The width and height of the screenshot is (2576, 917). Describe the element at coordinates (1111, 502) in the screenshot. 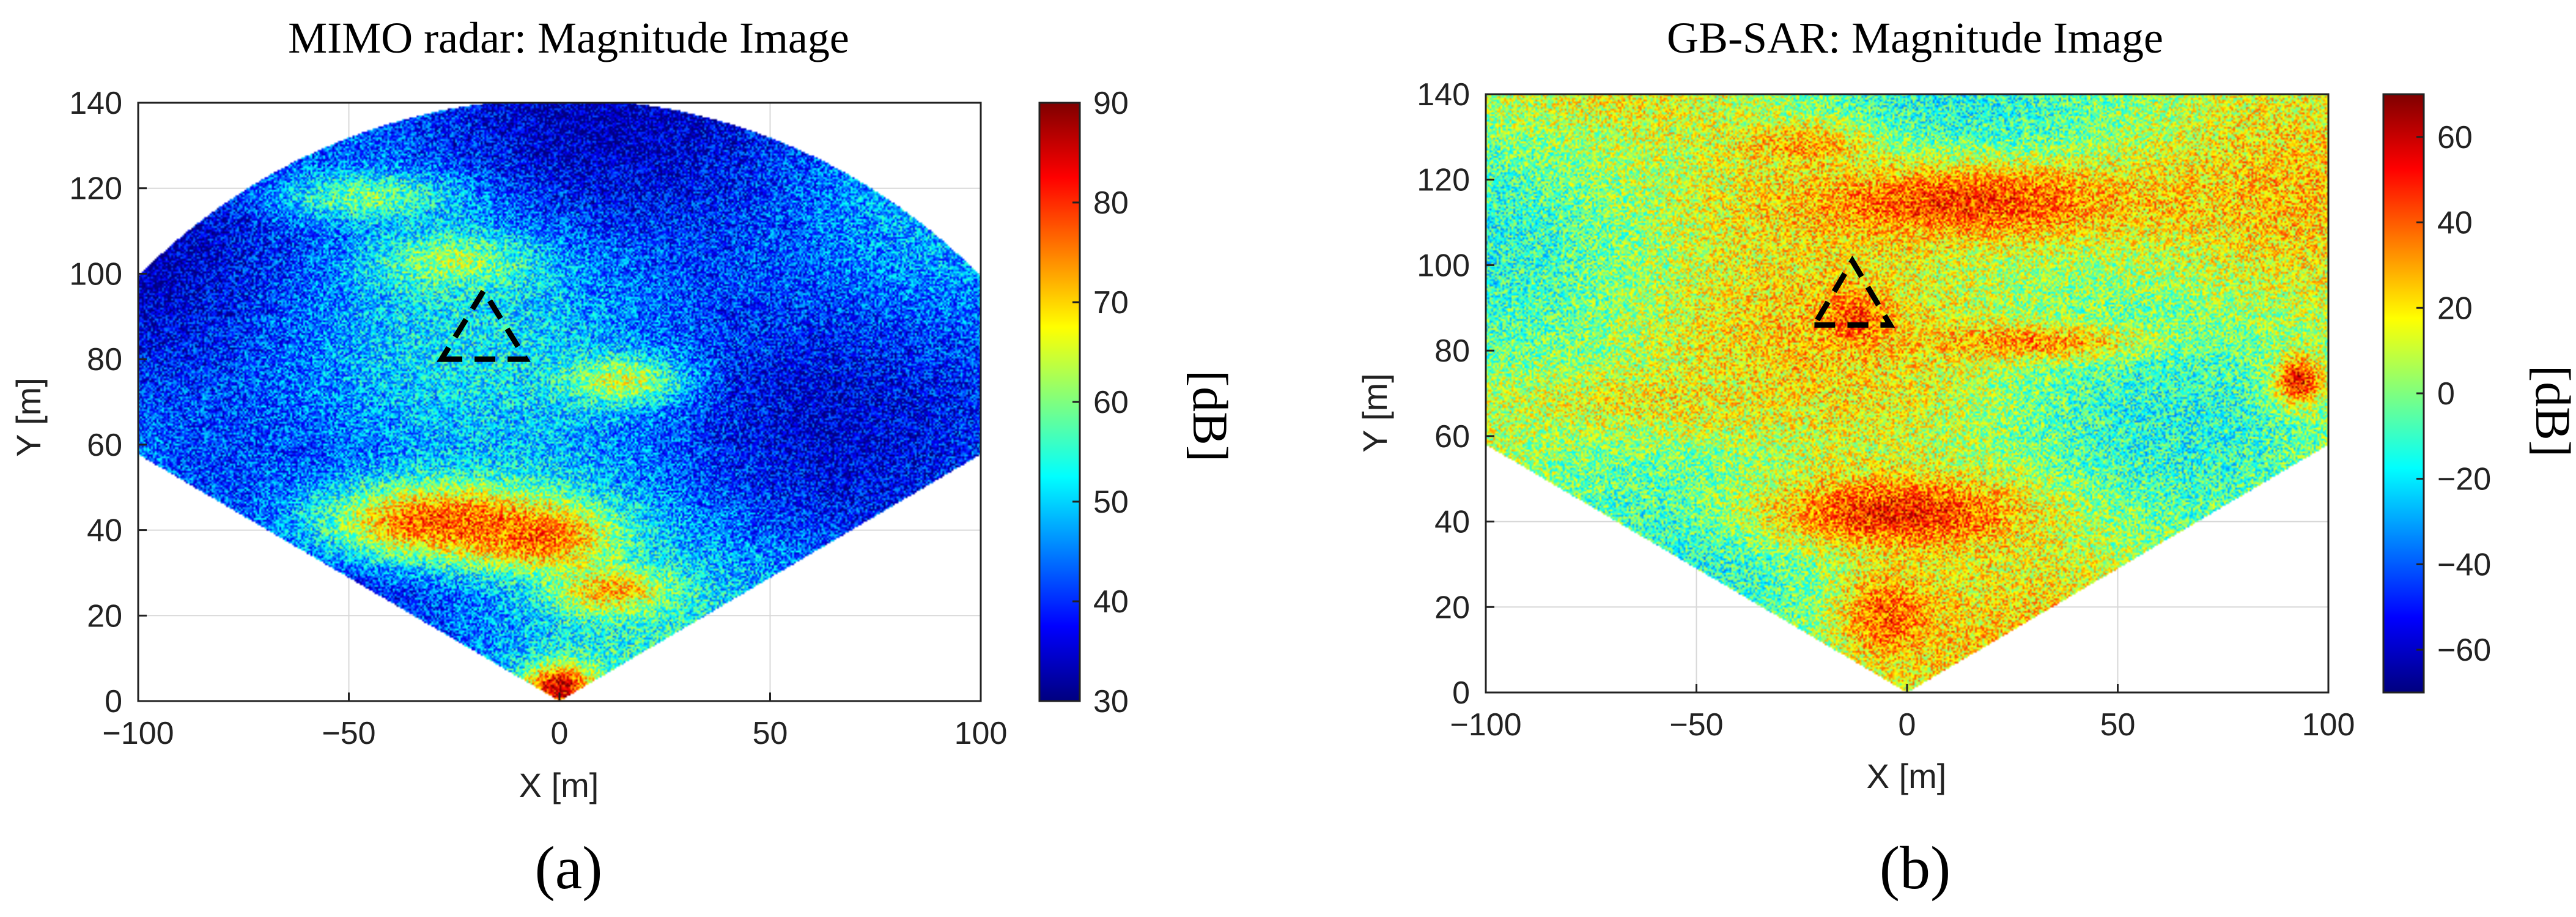

I see `colorbar-tick-label: 50` at that location.